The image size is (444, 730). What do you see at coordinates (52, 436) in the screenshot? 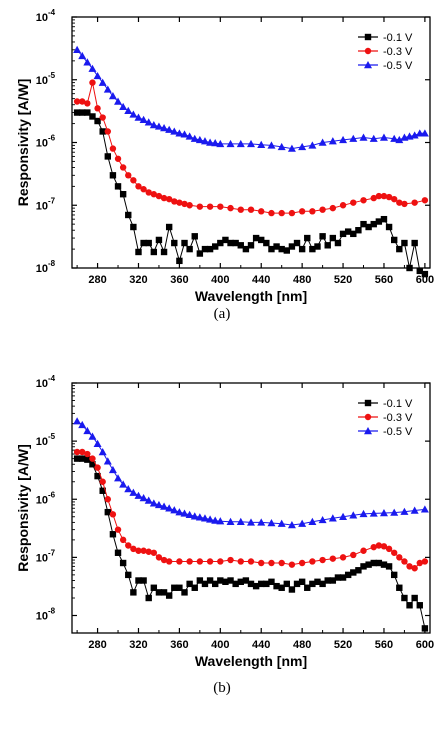
I see `y-tick-exp: -5` at bounding box center [52, 436].